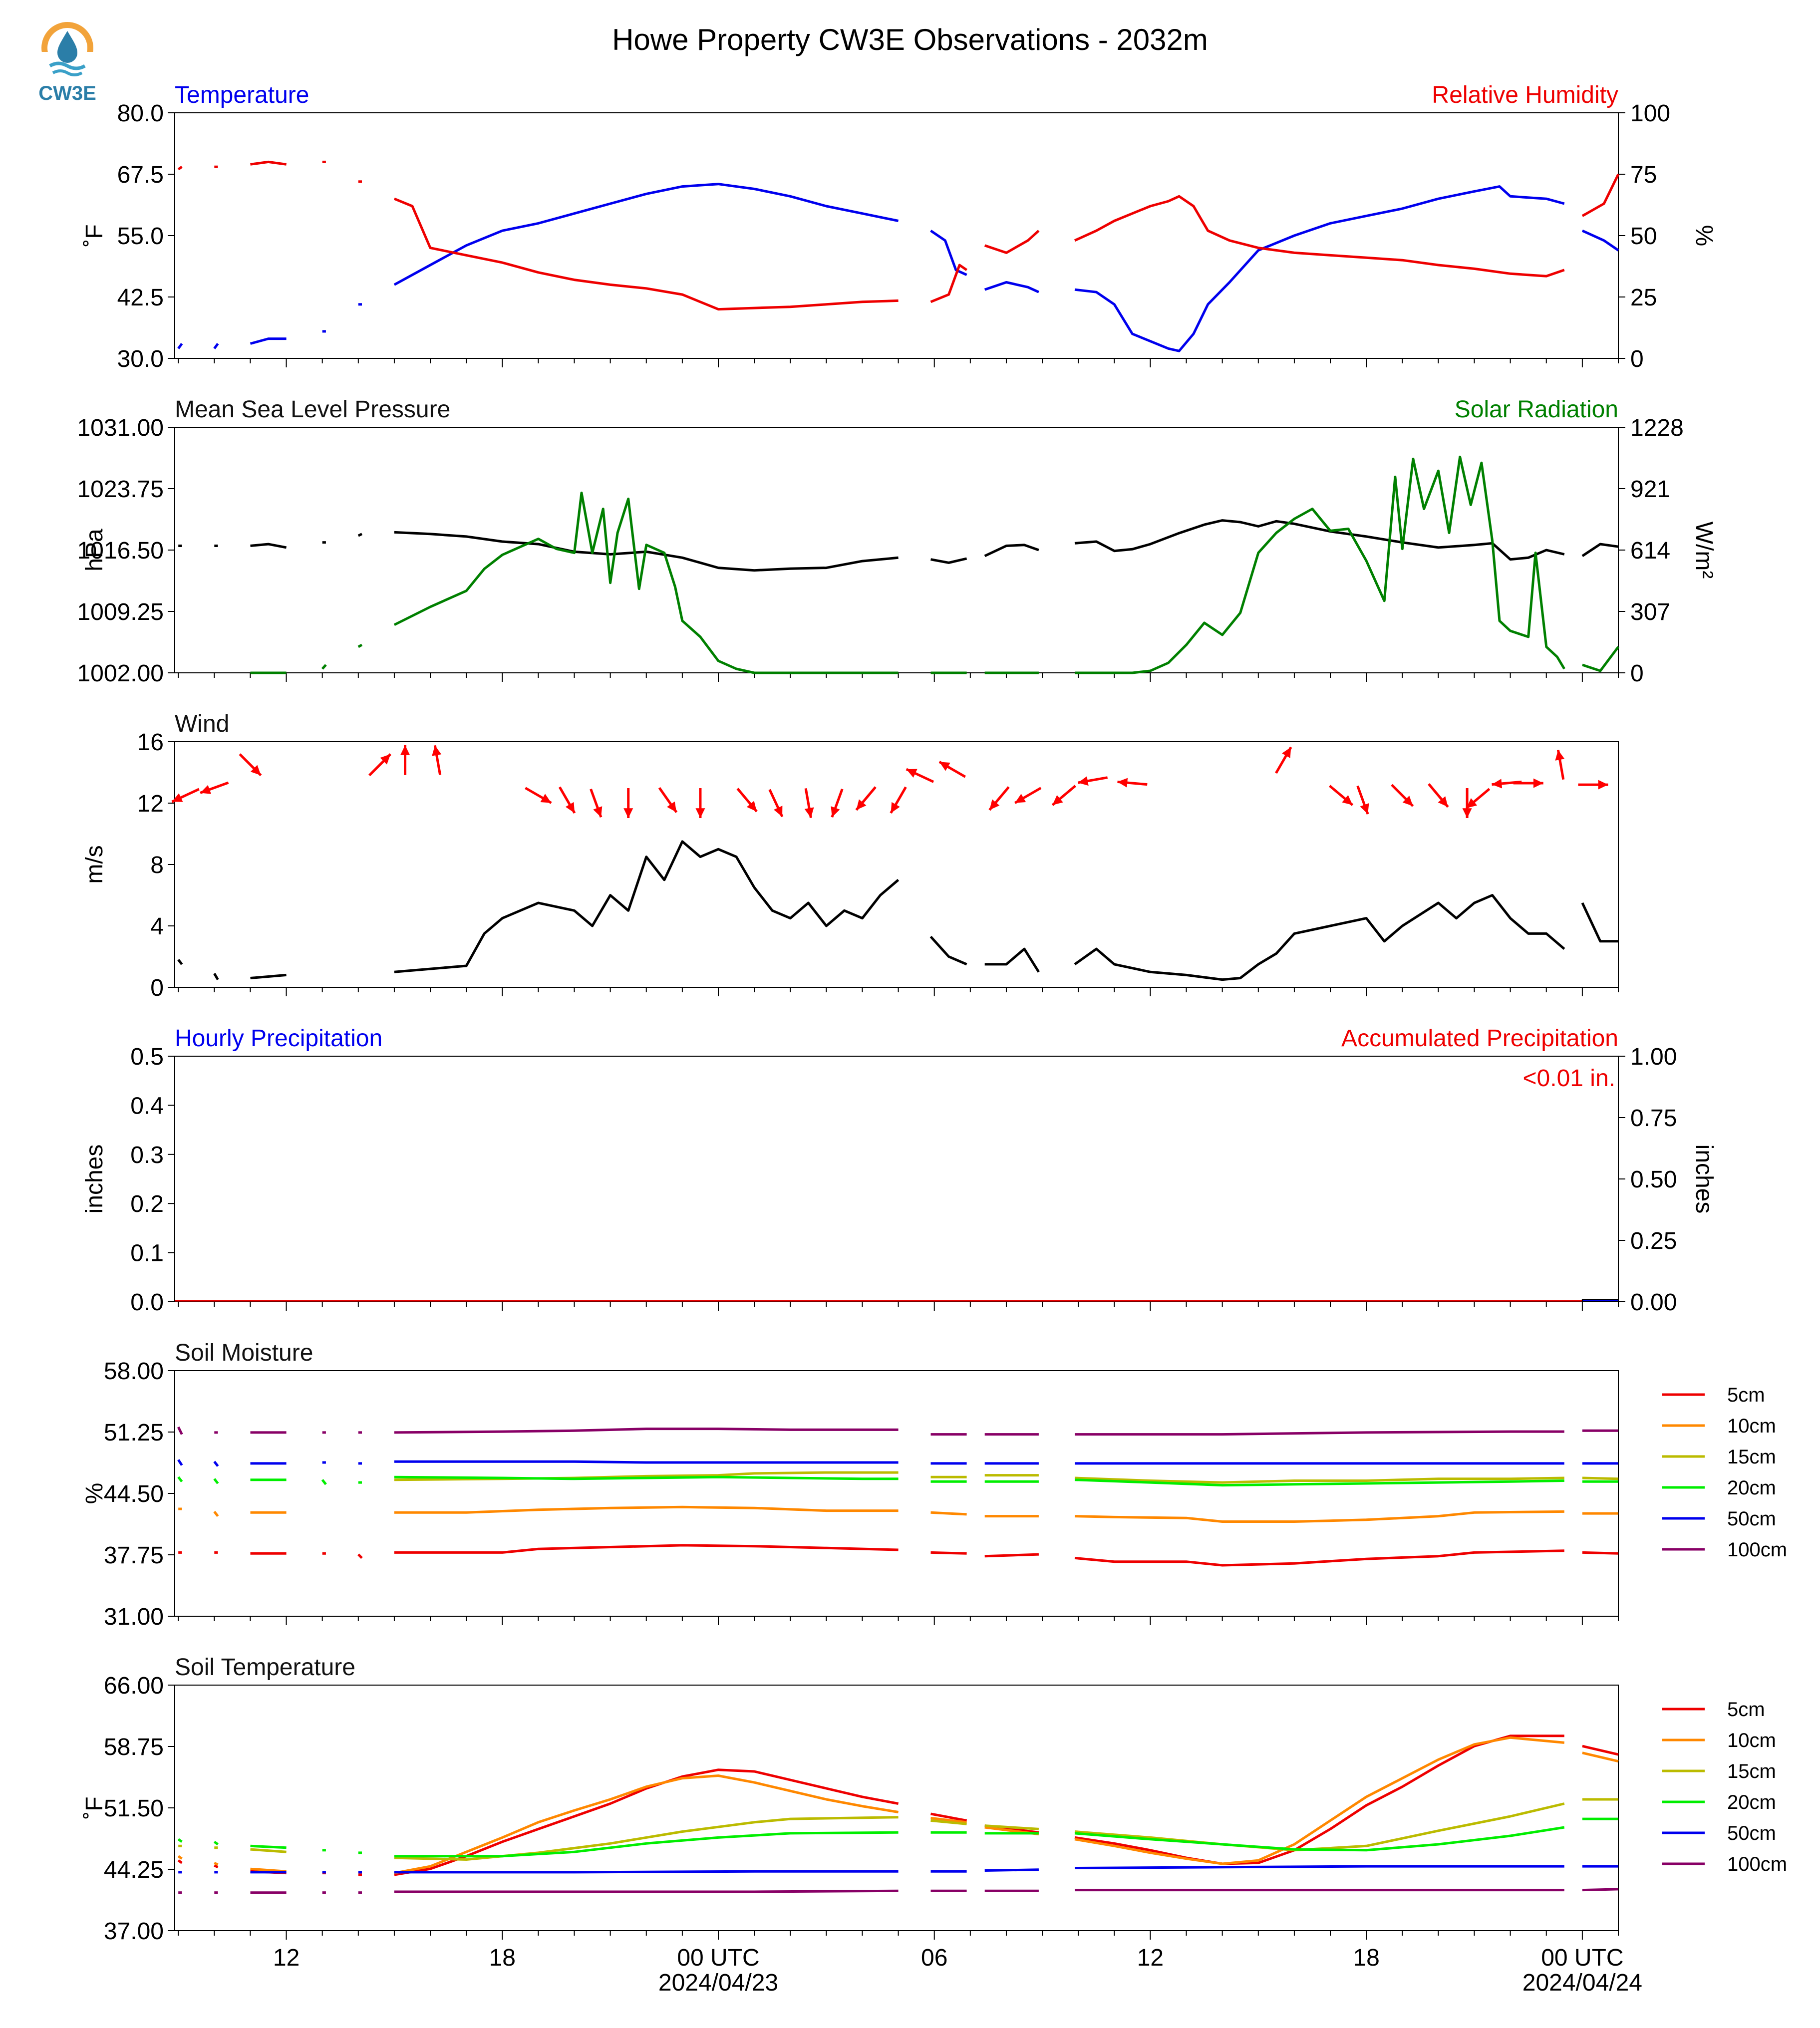 The height and width of the screenshot is (2028, 1820). I want to click on soil-moisture-series-50cm, so click(216, 1463).